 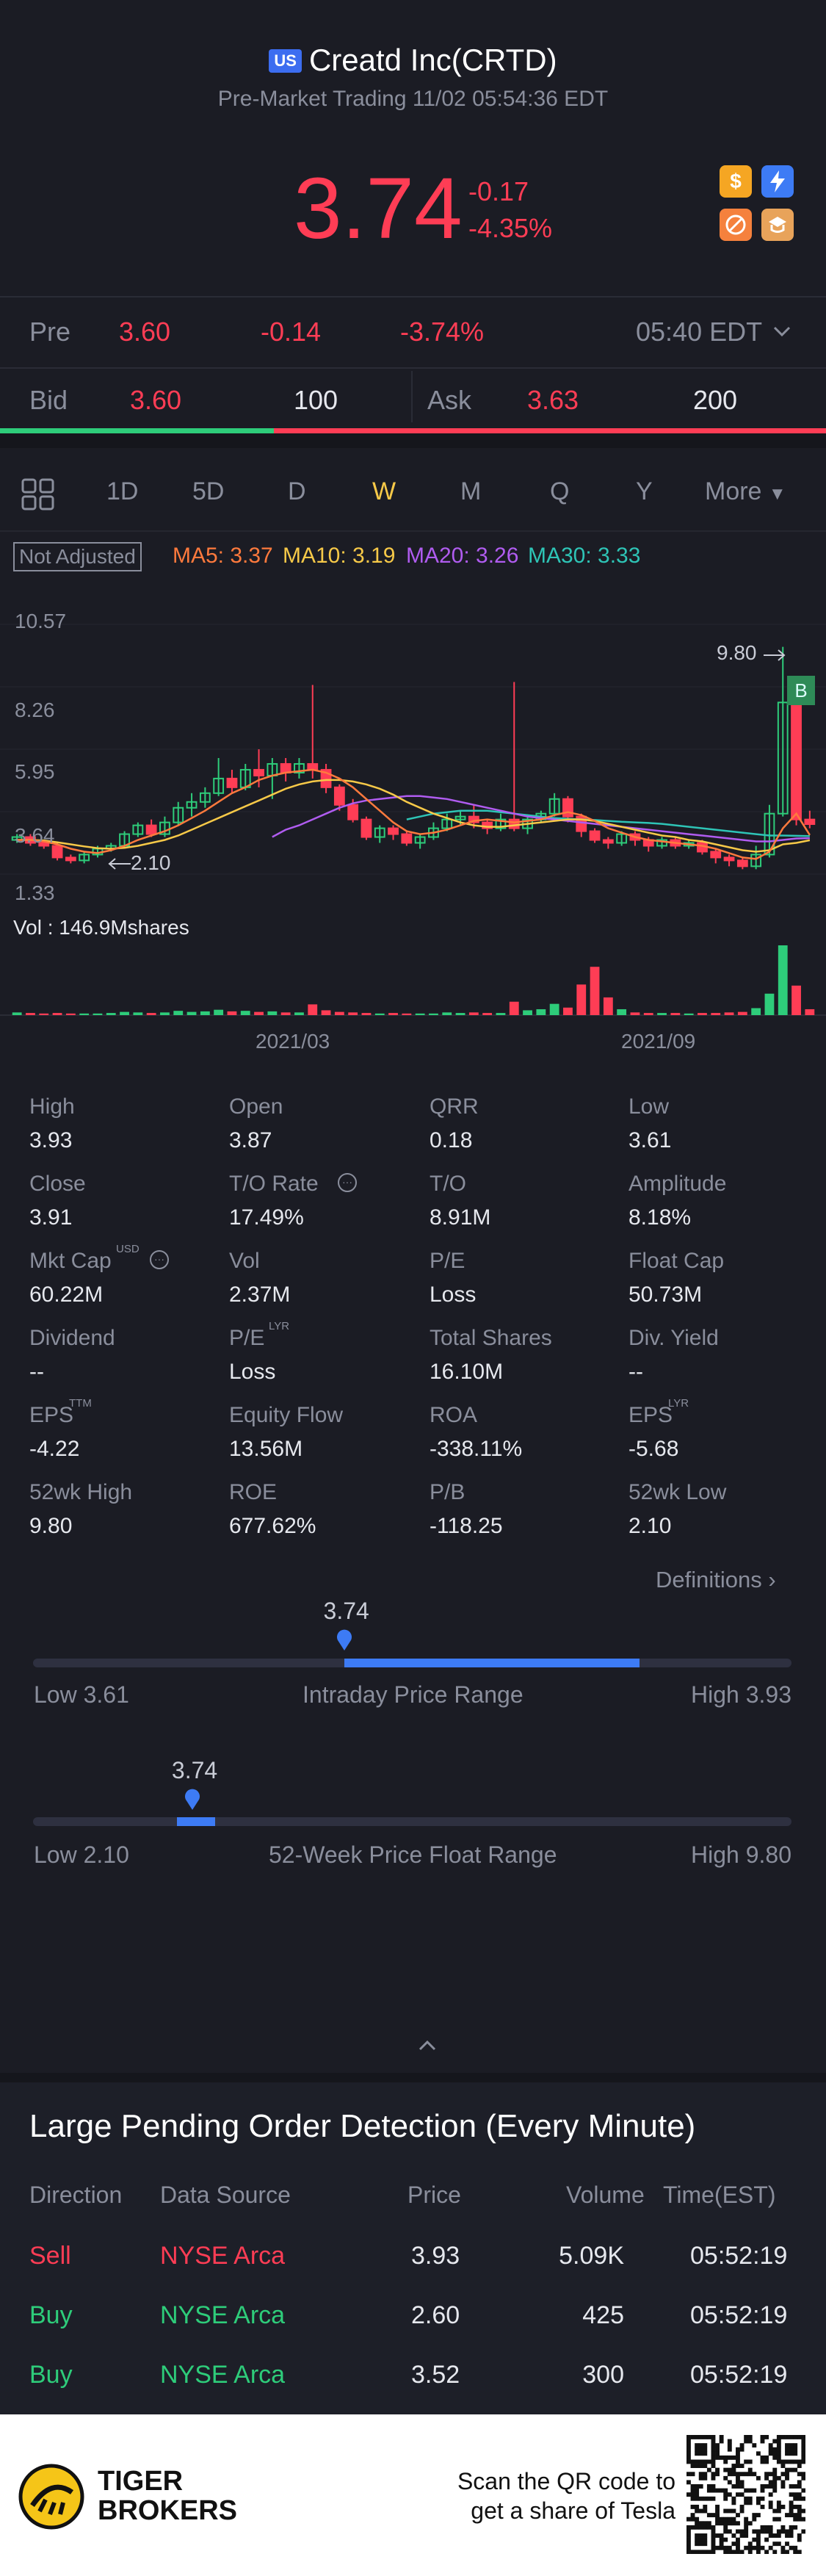 What do you see at coordinates (733, 491) in the screenshot?
I see `tab-more-label: More` at bounding box center [733, 491].